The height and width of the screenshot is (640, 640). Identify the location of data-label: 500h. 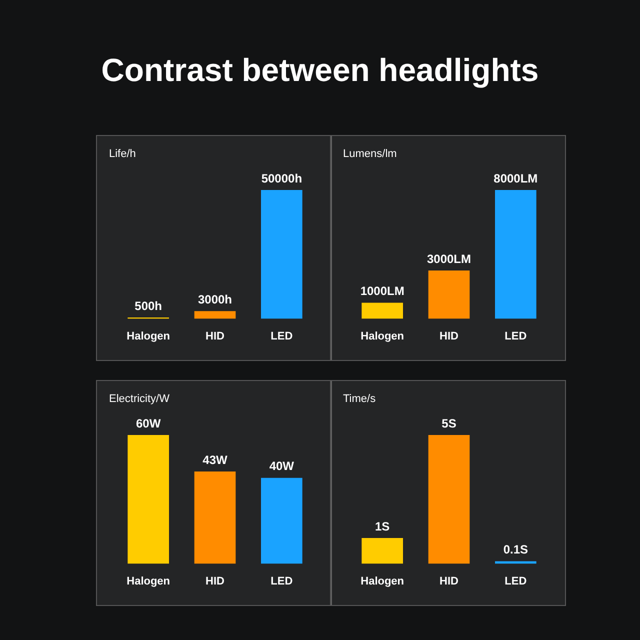
(148, 305).